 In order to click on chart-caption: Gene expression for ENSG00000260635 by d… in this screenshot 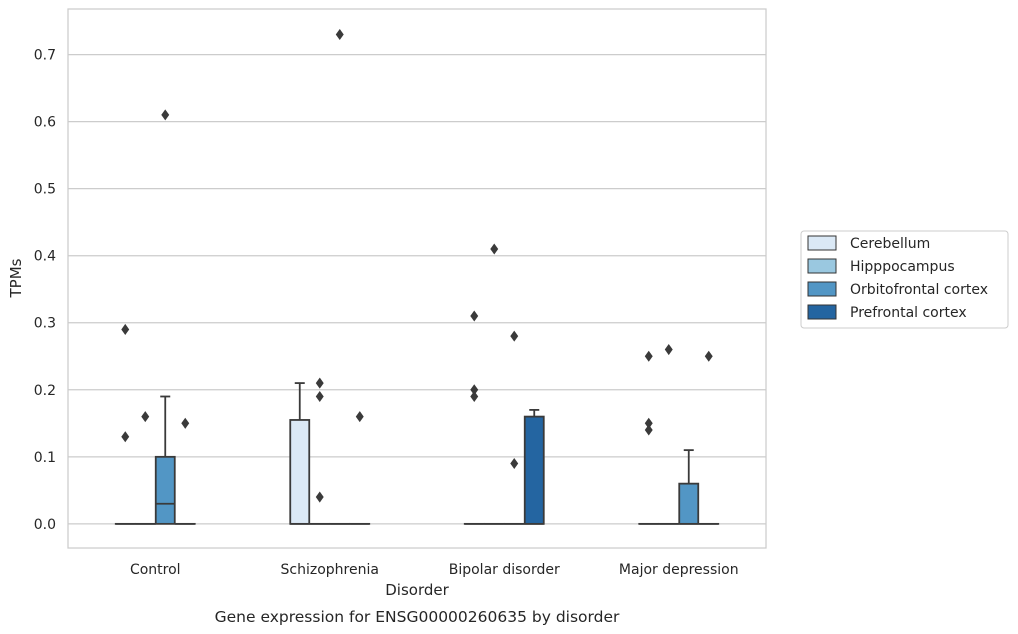, I will do `click(417, 617)`.